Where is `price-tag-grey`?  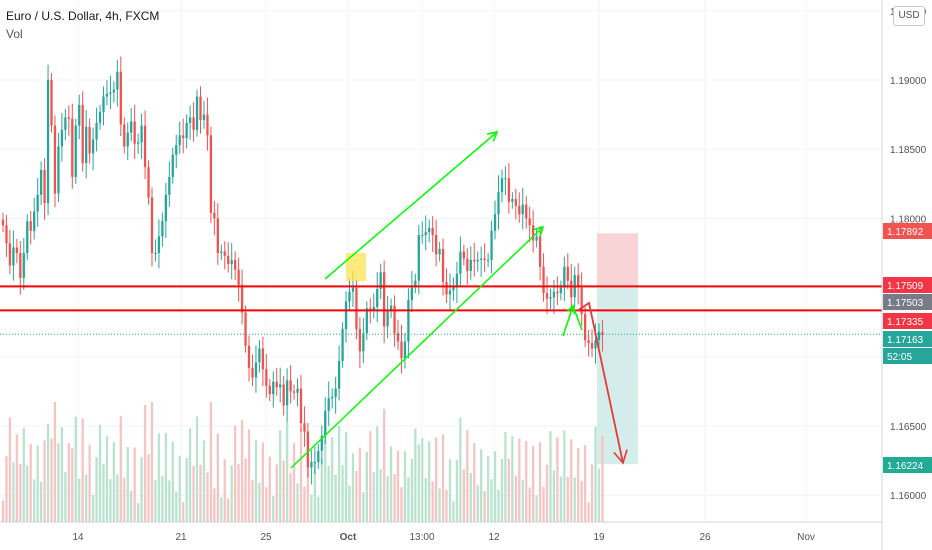
price-tag-grey is located at coordinates (907, 302).